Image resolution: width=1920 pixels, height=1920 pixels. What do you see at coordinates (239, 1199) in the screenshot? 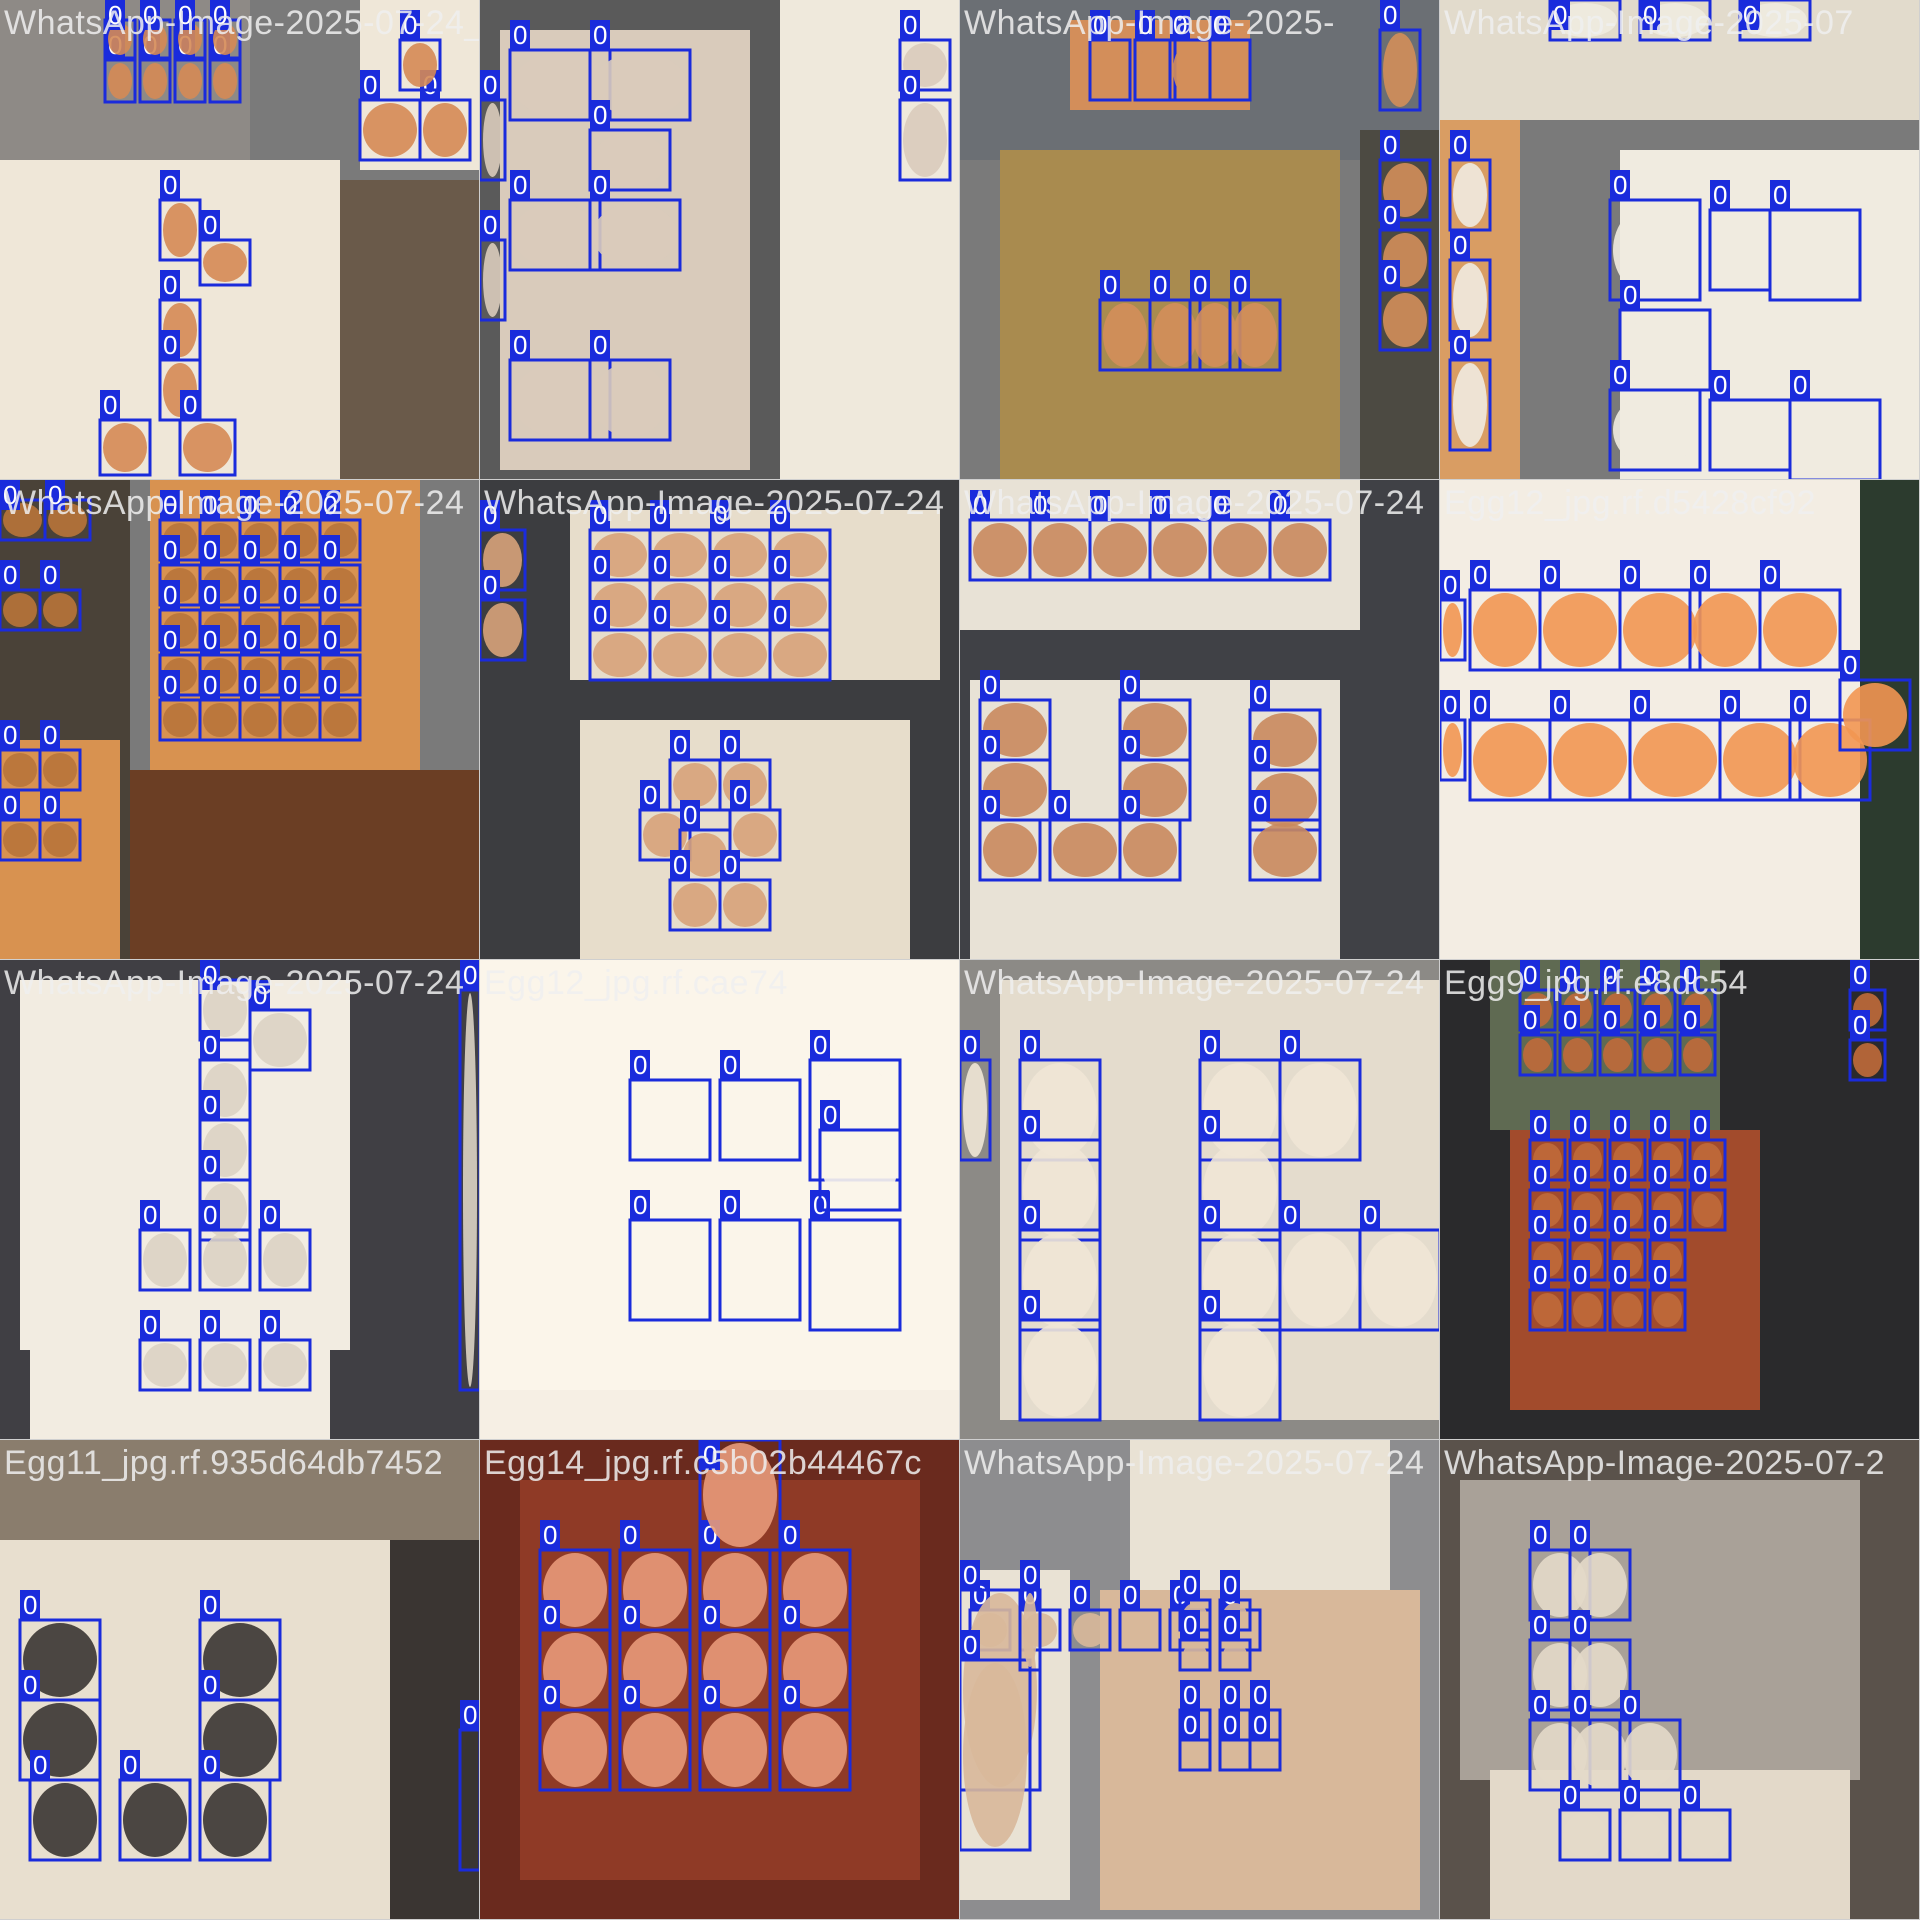
I see `tile-image: 0 0 0 0 0 0 0 0 0 0 0 0` at bounding box center [239, 1199].